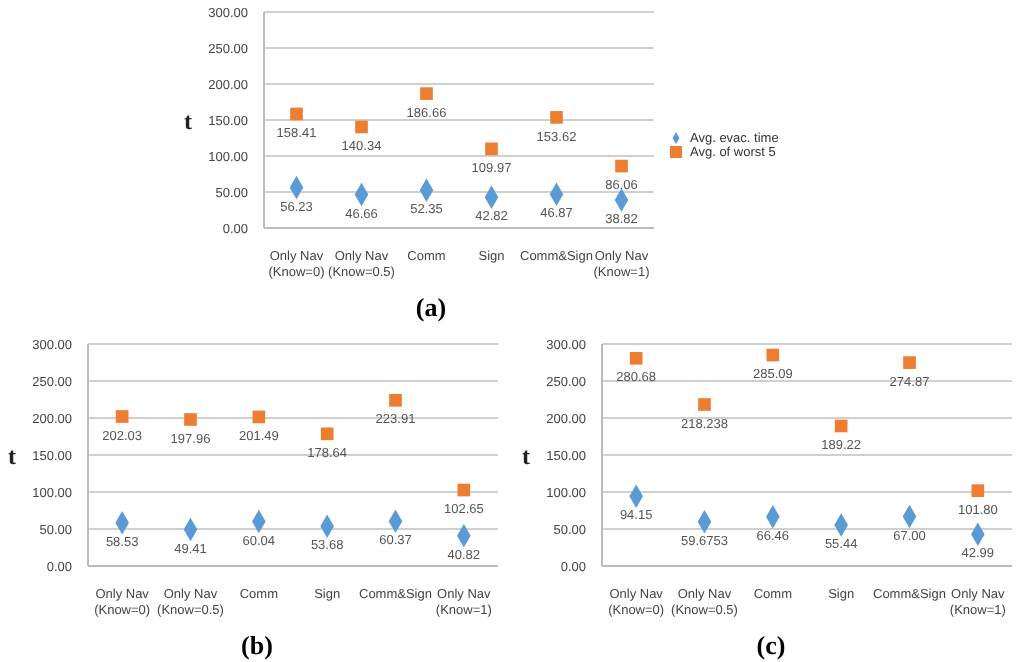  What do you see at coordinates (431, 308) in the screenshot?
I see `text: (a)` at bounding box center [431, 308].